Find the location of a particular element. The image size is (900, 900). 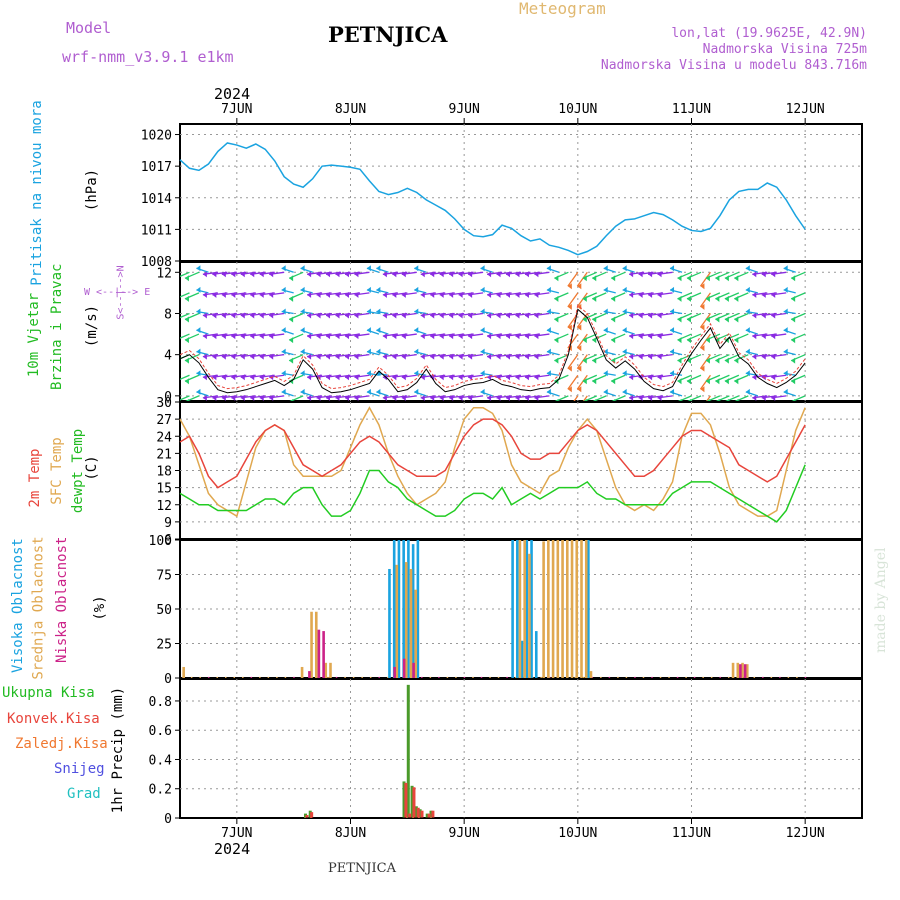

precip-frozen-label: Zaledj.Kisa is located at coordinates (61, 744).